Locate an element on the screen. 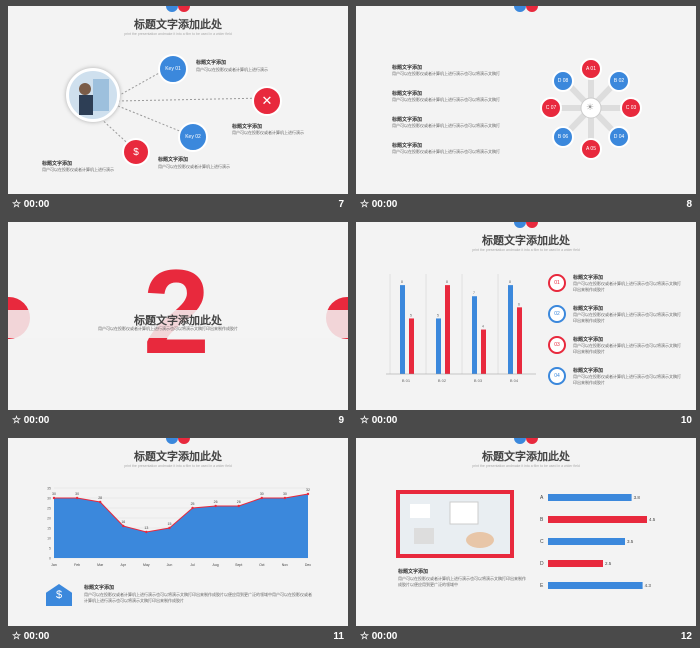  petal-a01: A 01 is located at coordinates (591, 69).